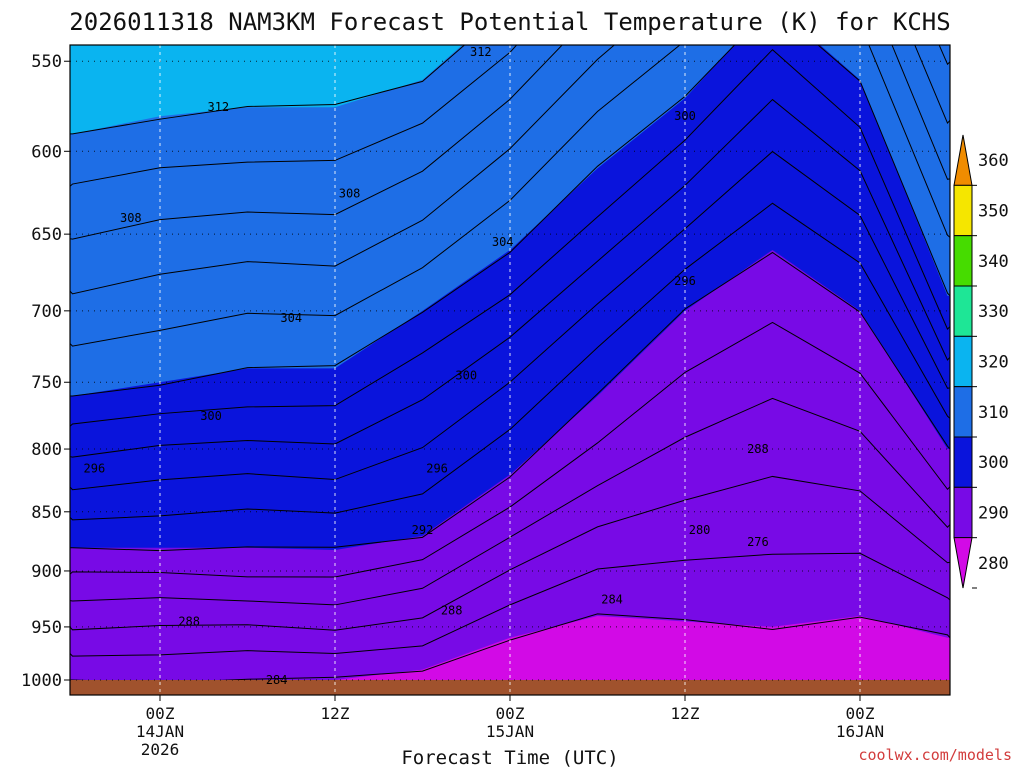  I want to click on isentrope-line, so click(268, 90).